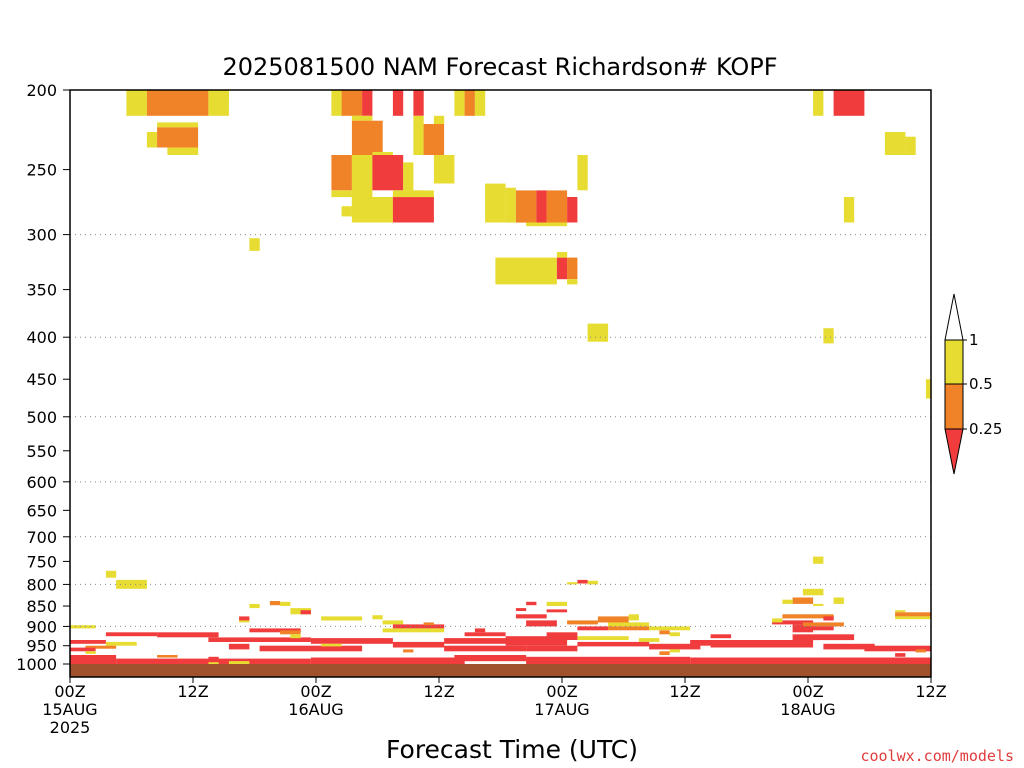  Describe the element at coordinates (981, 384) in the screenshot. I see `colorbar-label: 0.5` at that location.